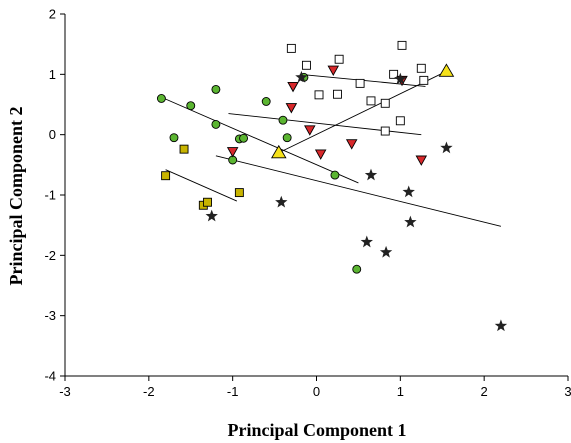  Describe the element at coordinates (316, 430) in the screenshot. I see `x-axis-title: Principal Component 1` at that location.